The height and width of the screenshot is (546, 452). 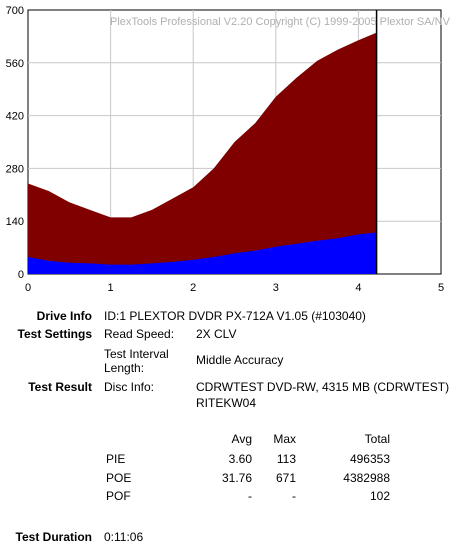 I want to click on stats-row-poe-max: 671, so click(x=285, y=478).